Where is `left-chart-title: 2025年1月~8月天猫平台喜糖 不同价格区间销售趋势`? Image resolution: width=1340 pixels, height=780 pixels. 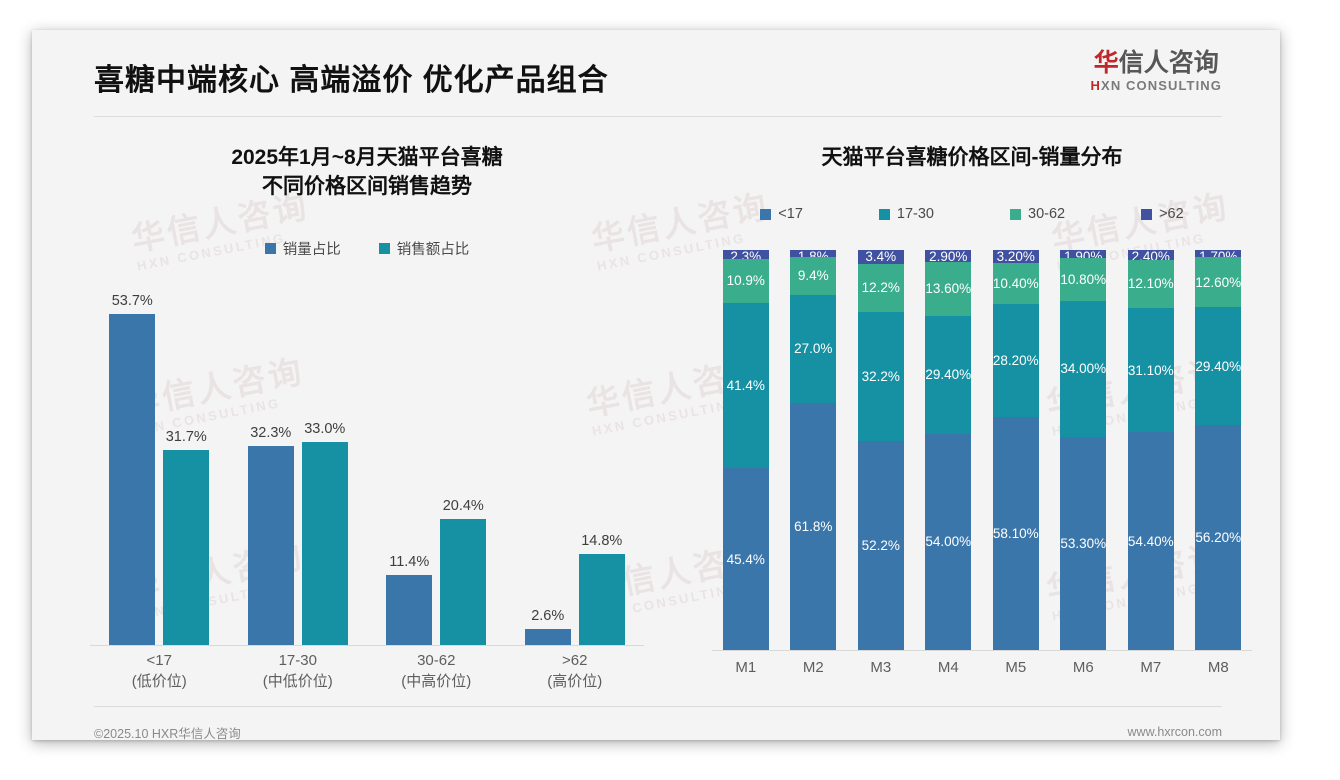 left-chart-title: 2025年1月~8月天猫平台喜糖 不同价格区间销售趋势 is located at coordinates (367, 173).